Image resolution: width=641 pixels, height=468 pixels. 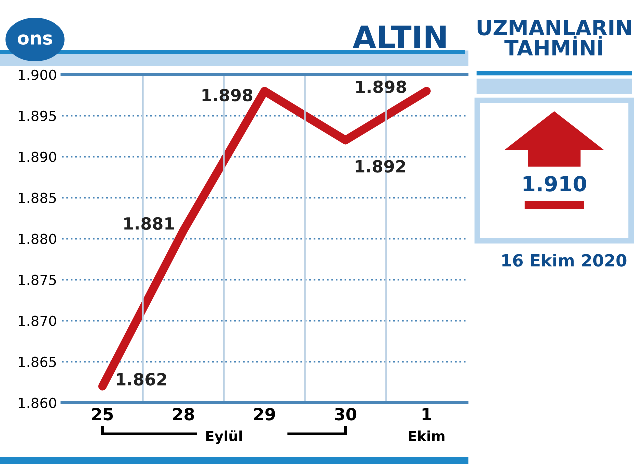 What do you see at coordinates (103, 414) in the screenshot?
I see `x-tick-label: 25` at bounding box center [103, 414].